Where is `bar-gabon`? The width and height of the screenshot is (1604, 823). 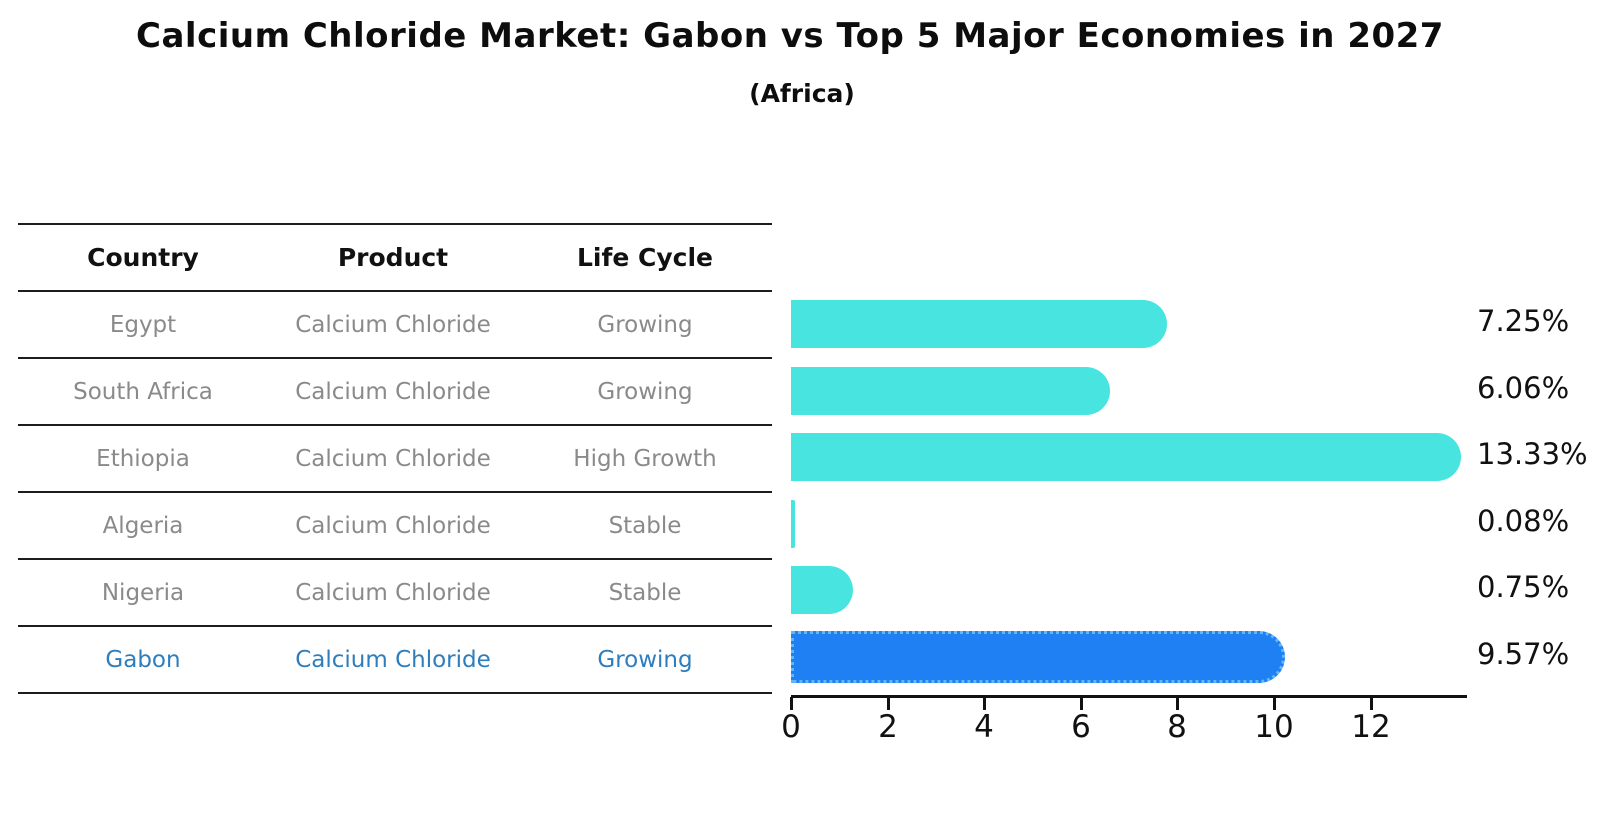
bar-gabon is located at coordinates (1038, 657).